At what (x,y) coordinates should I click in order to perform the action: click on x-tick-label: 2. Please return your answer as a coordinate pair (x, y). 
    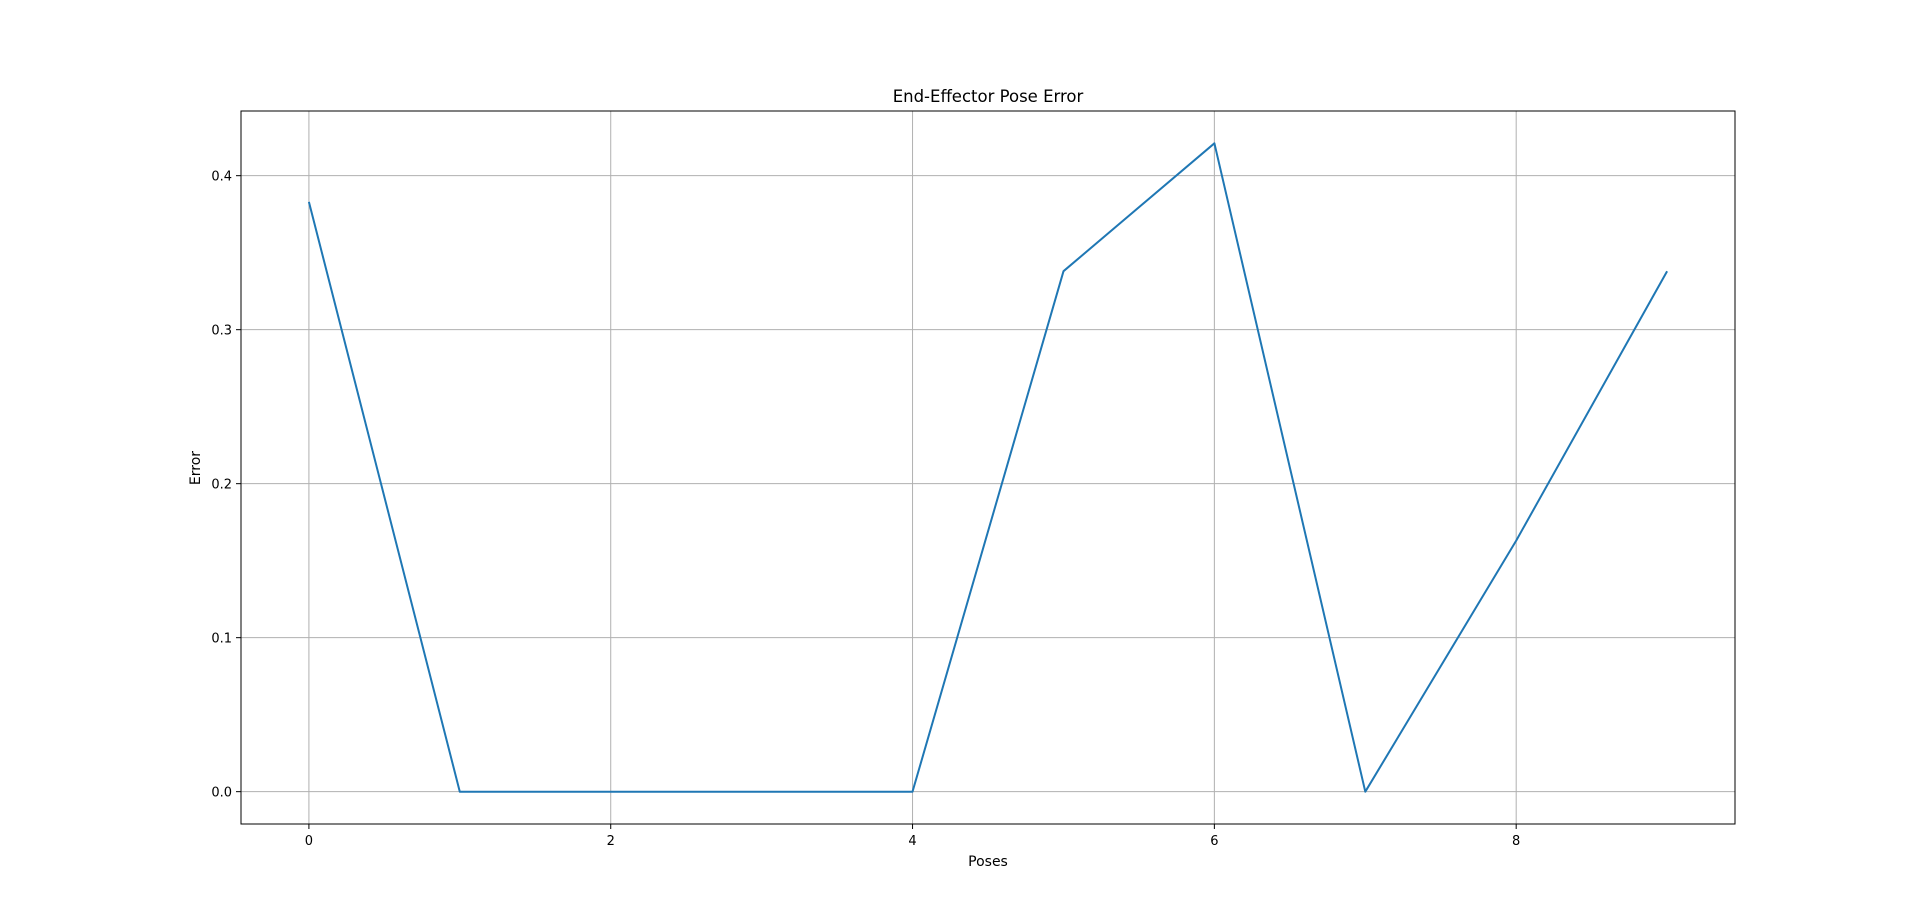
    Looking at the image, I should click on (611, 841).